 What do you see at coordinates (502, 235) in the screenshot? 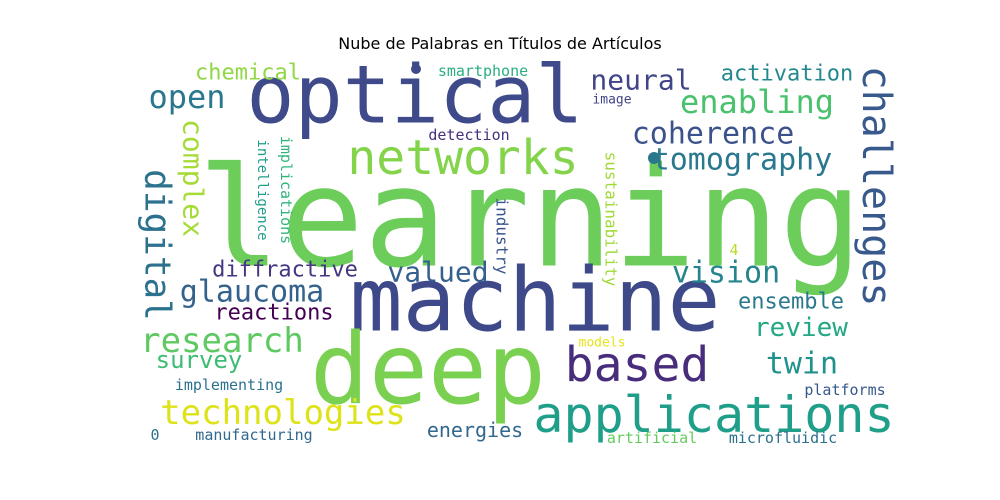
I see `word-industry: industry` at bounding box center [502, 235].